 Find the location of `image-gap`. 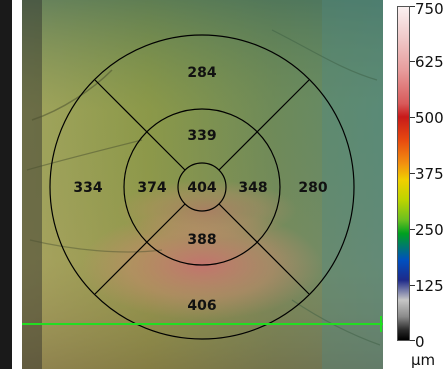

image-gap is located at coordinates (17, 184).